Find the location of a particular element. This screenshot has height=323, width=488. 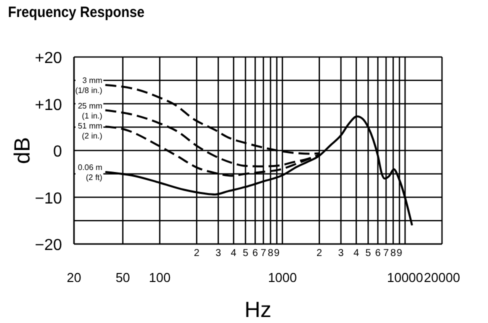

x-tick-label: 10000 is located at coordinates (405, 277).